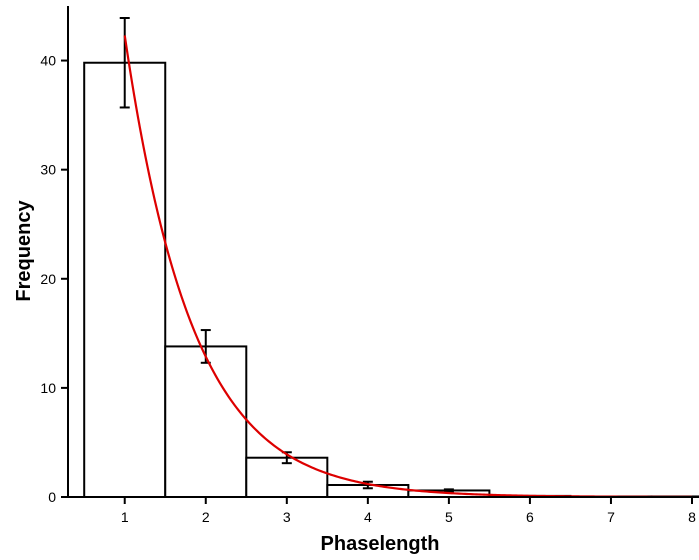 The width and height of the screenshot is (699, 560). Describe the element at coordinates (380, 544) in the screenshot. I see `x-axis-title: Phaselength` at that location.